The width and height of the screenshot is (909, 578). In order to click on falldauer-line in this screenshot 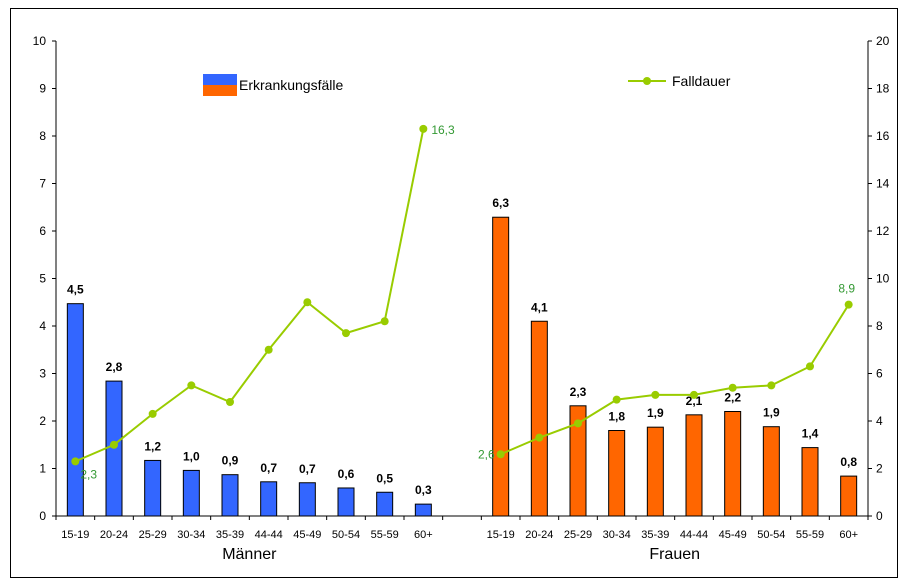, I will do `click(675, 380)`.